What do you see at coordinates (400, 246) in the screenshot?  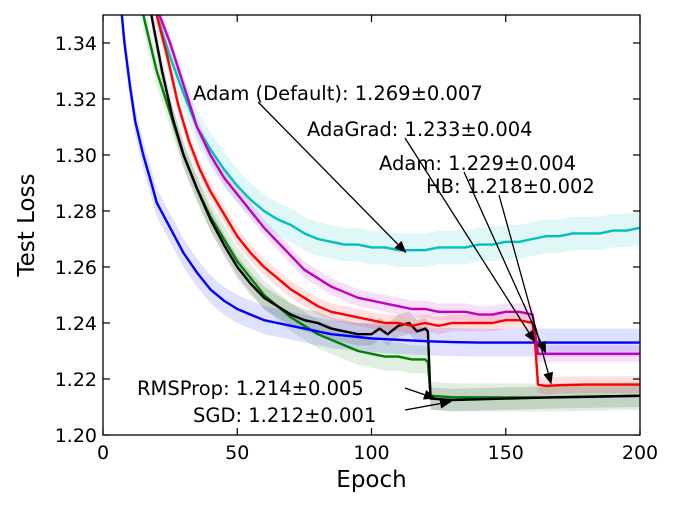 I see `annotation-arrowhead-adam_default` at bounding box center [400, 246].